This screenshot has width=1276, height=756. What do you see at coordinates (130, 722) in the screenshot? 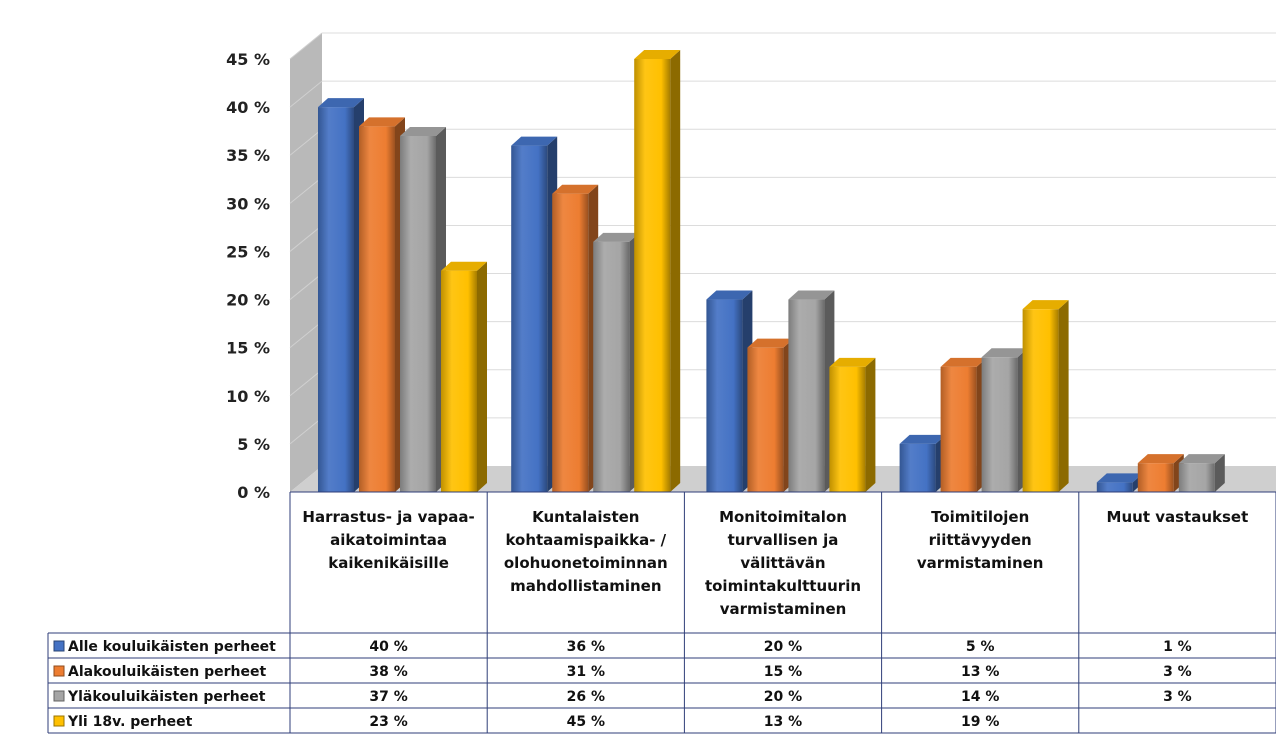
I see `legend-label: Yli 18v. perheet` at bounding box center [130, 722].